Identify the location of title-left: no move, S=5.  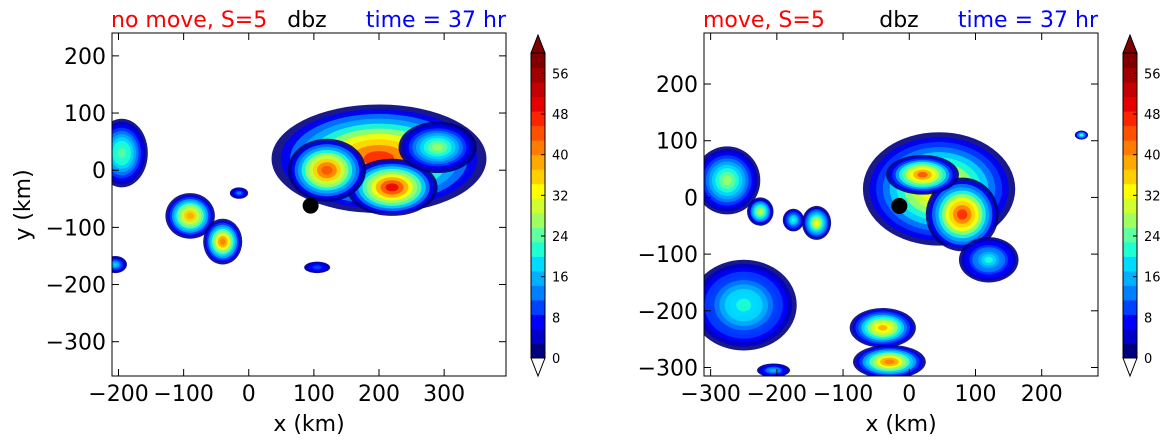
(189, 20).